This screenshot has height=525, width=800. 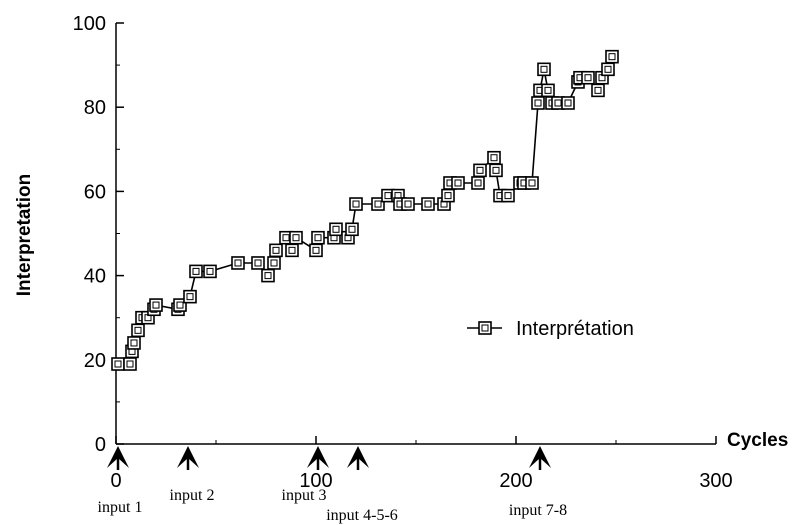 I want to click on input-annotation: input 3, so click(x=305, y=475).